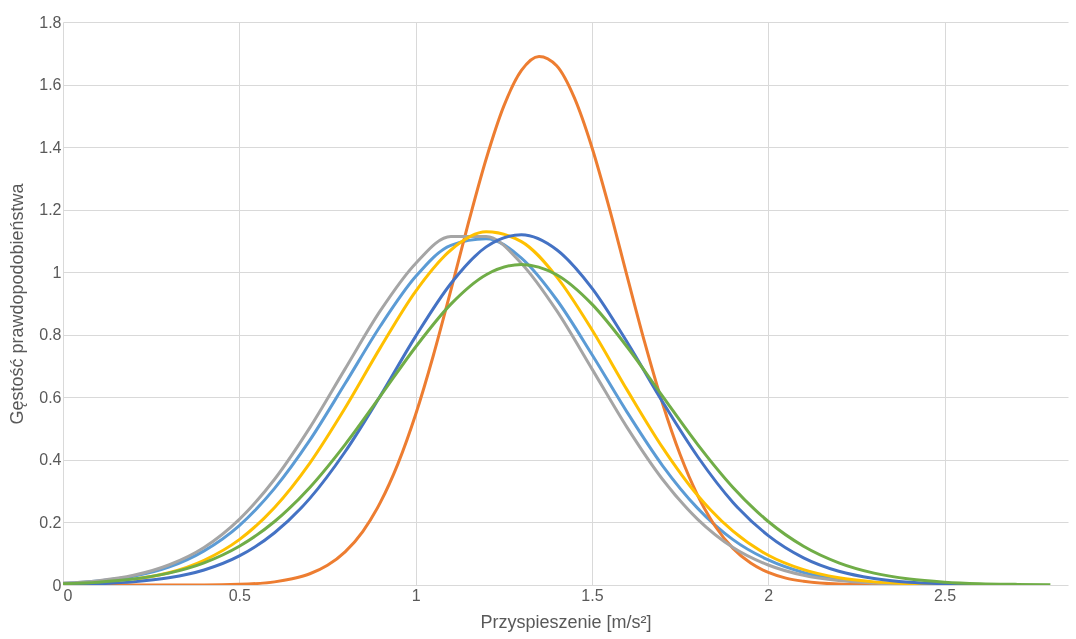  What do you see at coordinates (416, 595) in the screenshot?
I see `x-tick-label: 1` at bounding box center [416, 595].